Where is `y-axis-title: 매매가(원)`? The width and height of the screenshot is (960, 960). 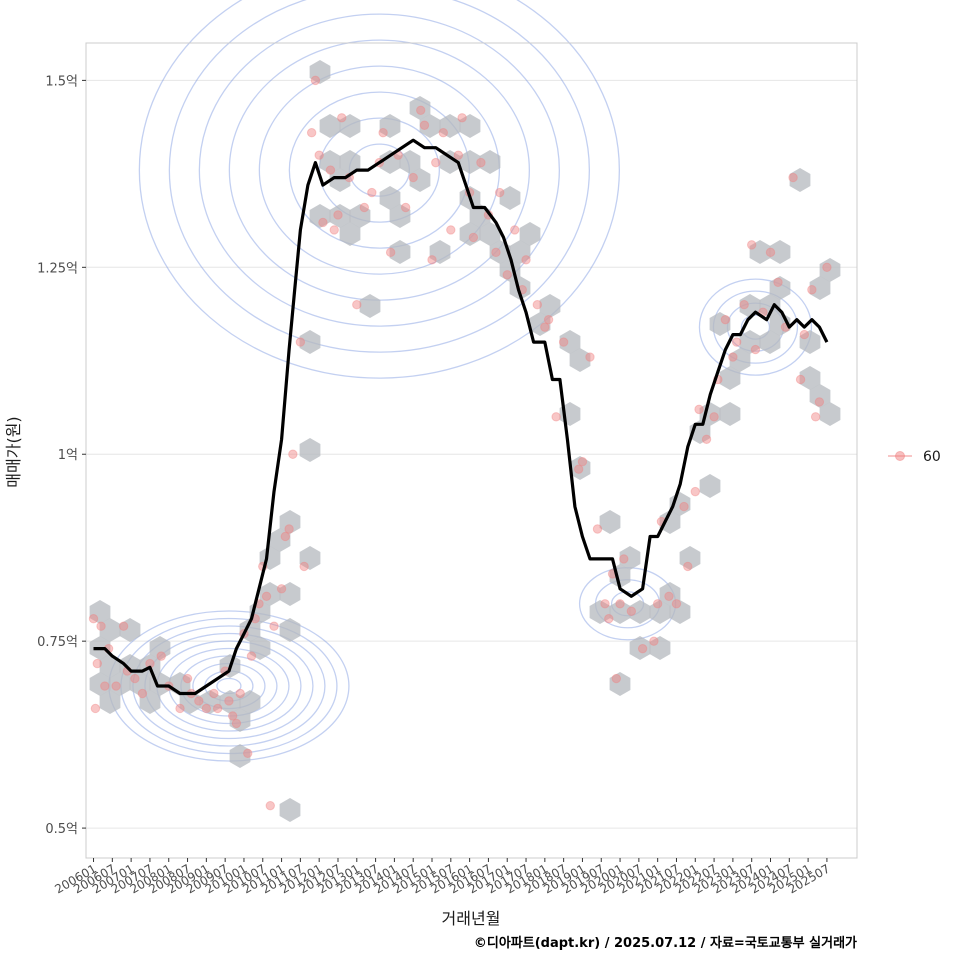 y-axis-title: 매매가(원) is located at coordinates (13, 451).